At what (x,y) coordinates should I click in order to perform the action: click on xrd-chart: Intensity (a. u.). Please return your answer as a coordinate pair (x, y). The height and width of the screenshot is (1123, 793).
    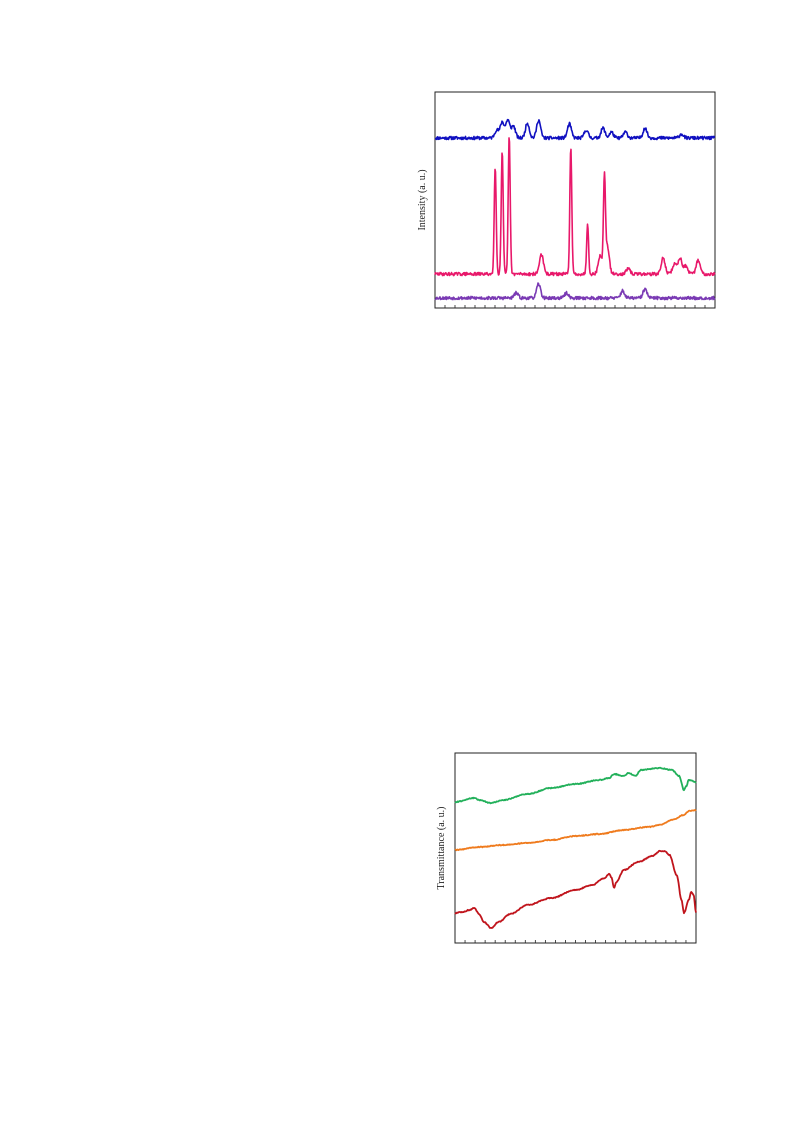
    Looking at the image, I should click on (565, 200).